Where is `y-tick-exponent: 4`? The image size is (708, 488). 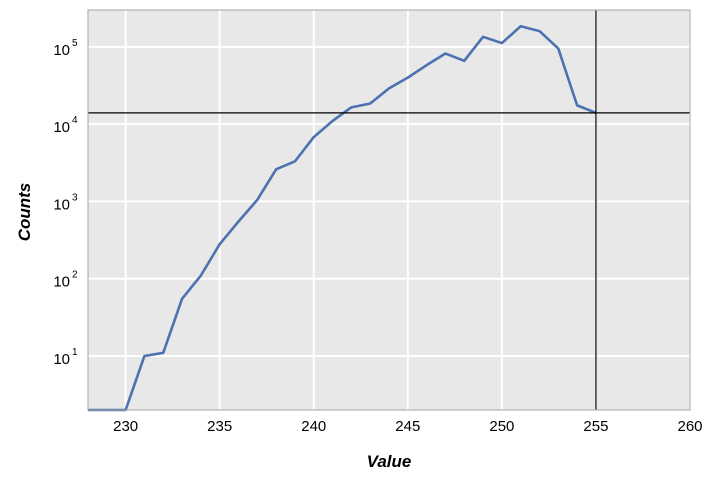
y-tick-exponent: 4 is located at coordinates (75, 120).